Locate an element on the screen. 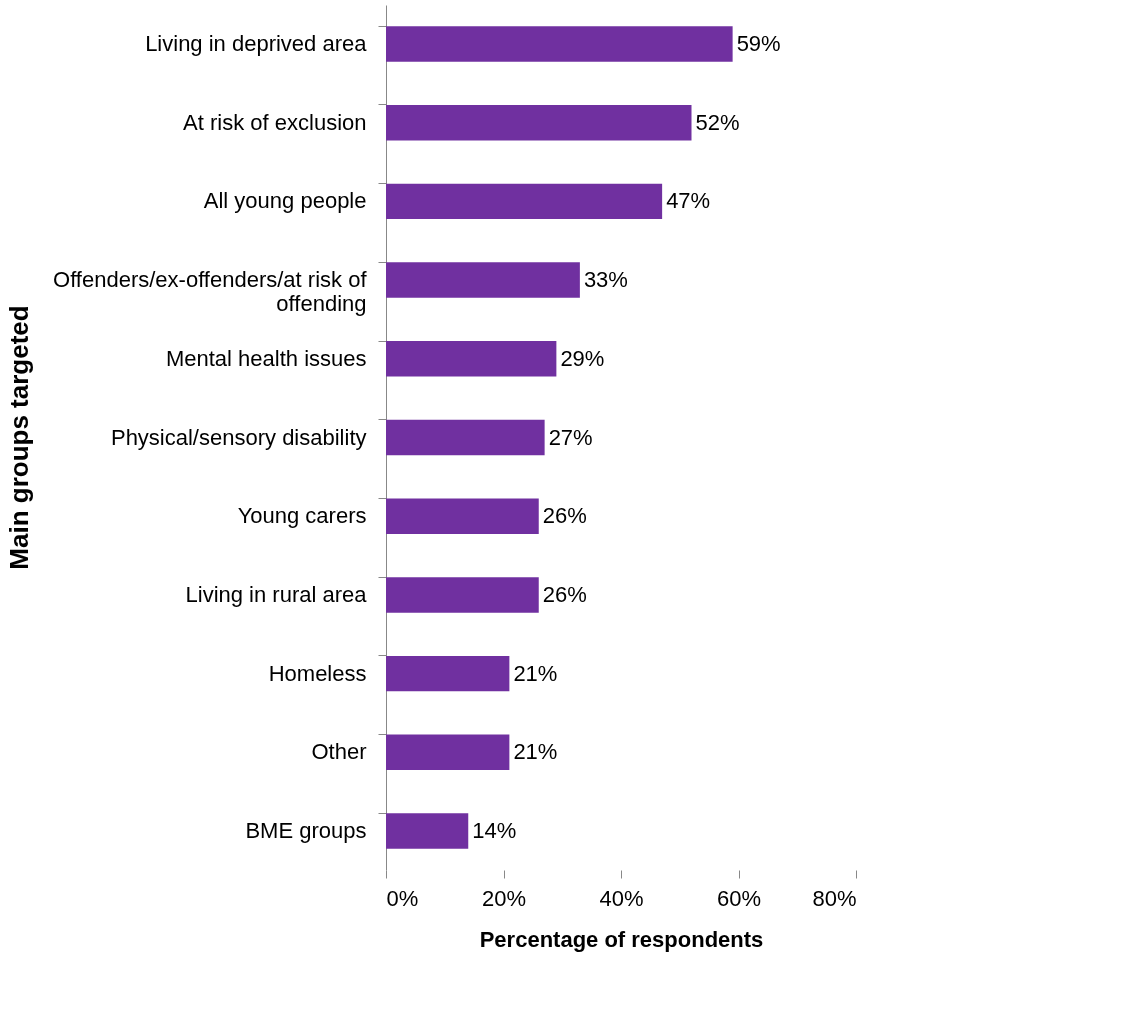  data-label: 33% is located at coordinates (605, 280).